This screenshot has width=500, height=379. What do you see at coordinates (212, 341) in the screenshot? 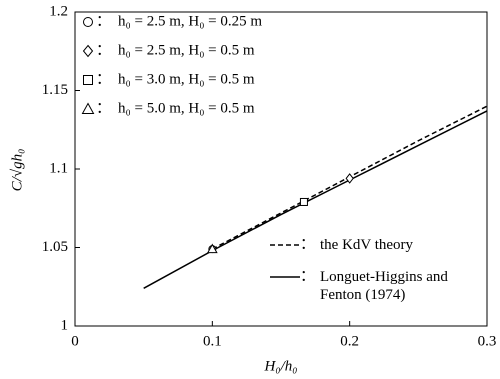
I see `x-tick-label: 0.1` at bounding box center [212, 341].